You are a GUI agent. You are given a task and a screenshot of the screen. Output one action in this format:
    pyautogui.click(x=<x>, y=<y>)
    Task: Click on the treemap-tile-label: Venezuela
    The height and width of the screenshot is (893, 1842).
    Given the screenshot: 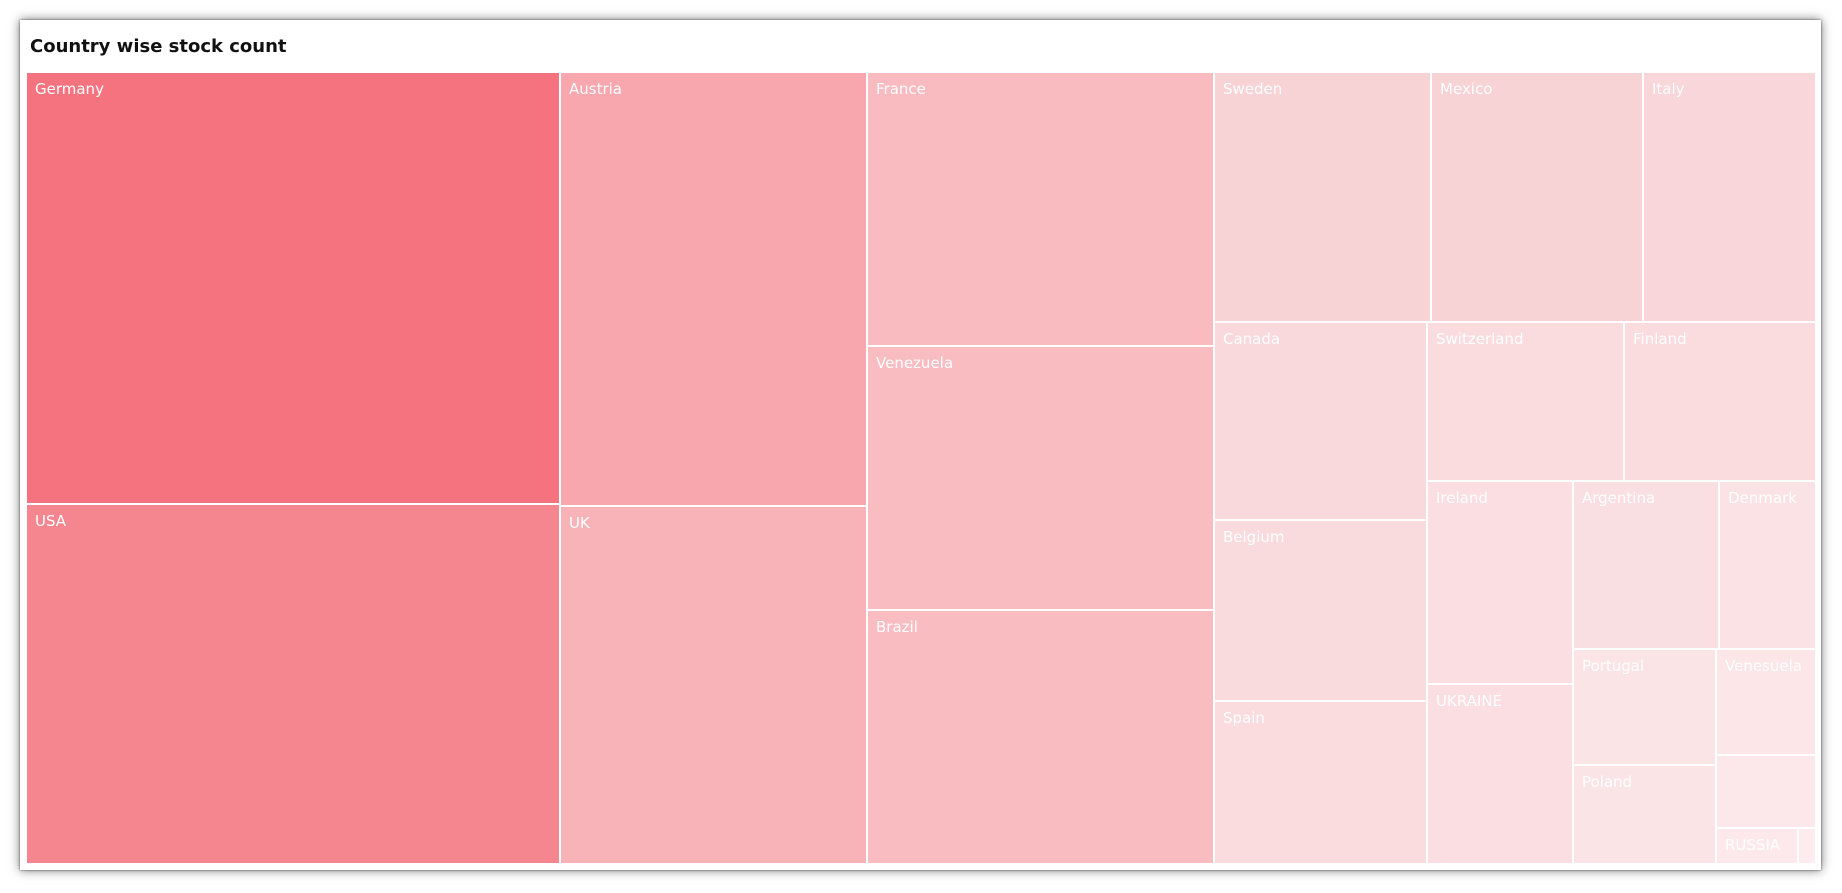 What is the action you would take?
    pyautogui.click(x=915, y=363)
    